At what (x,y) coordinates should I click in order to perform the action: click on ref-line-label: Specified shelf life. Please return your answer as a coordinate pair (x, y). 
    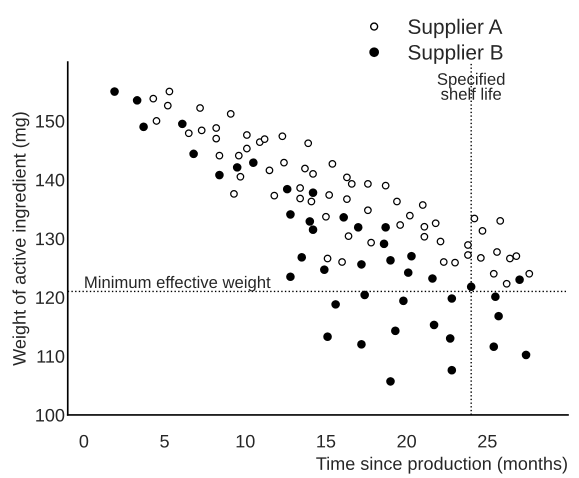
    Looking at the image, I should click on (471, 86).